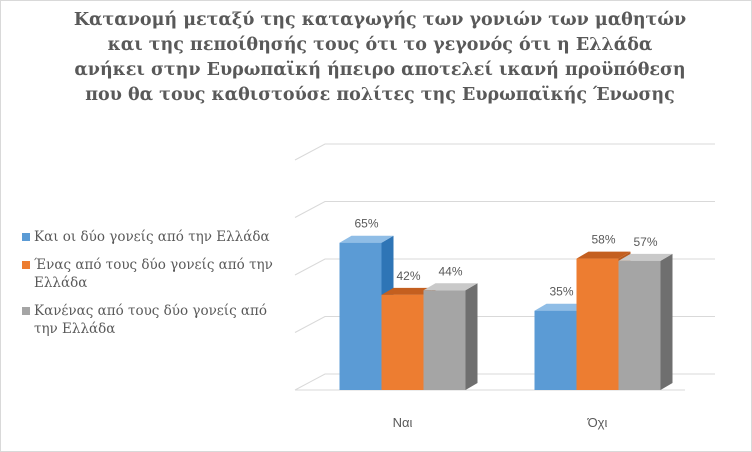 The image size is (752, 452). I want to click on legend-label-both-parents: Και οι δύο γονείς από την Ελλάδα, so click(152, 237).